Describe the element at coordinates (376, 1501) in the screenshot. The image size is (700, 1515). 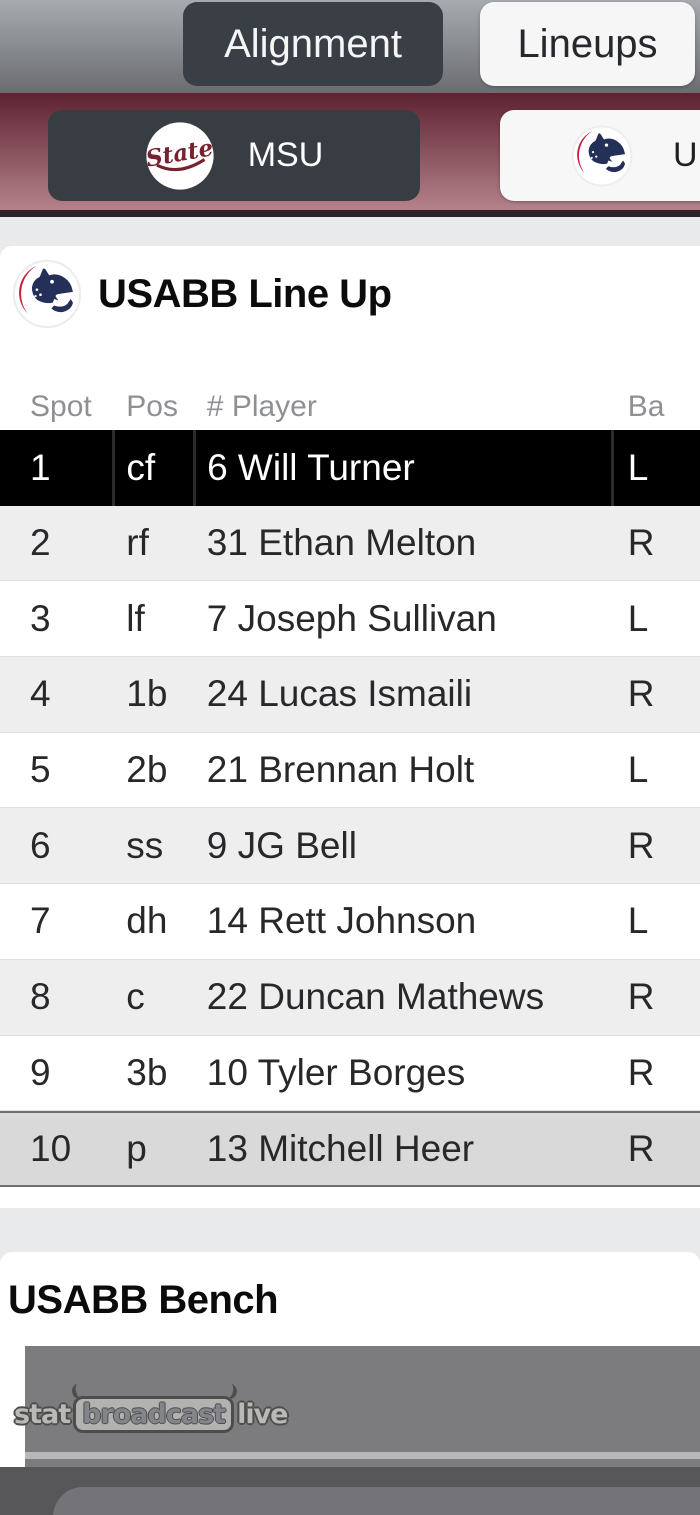
I see `bottom-sheet-corner` at that location.